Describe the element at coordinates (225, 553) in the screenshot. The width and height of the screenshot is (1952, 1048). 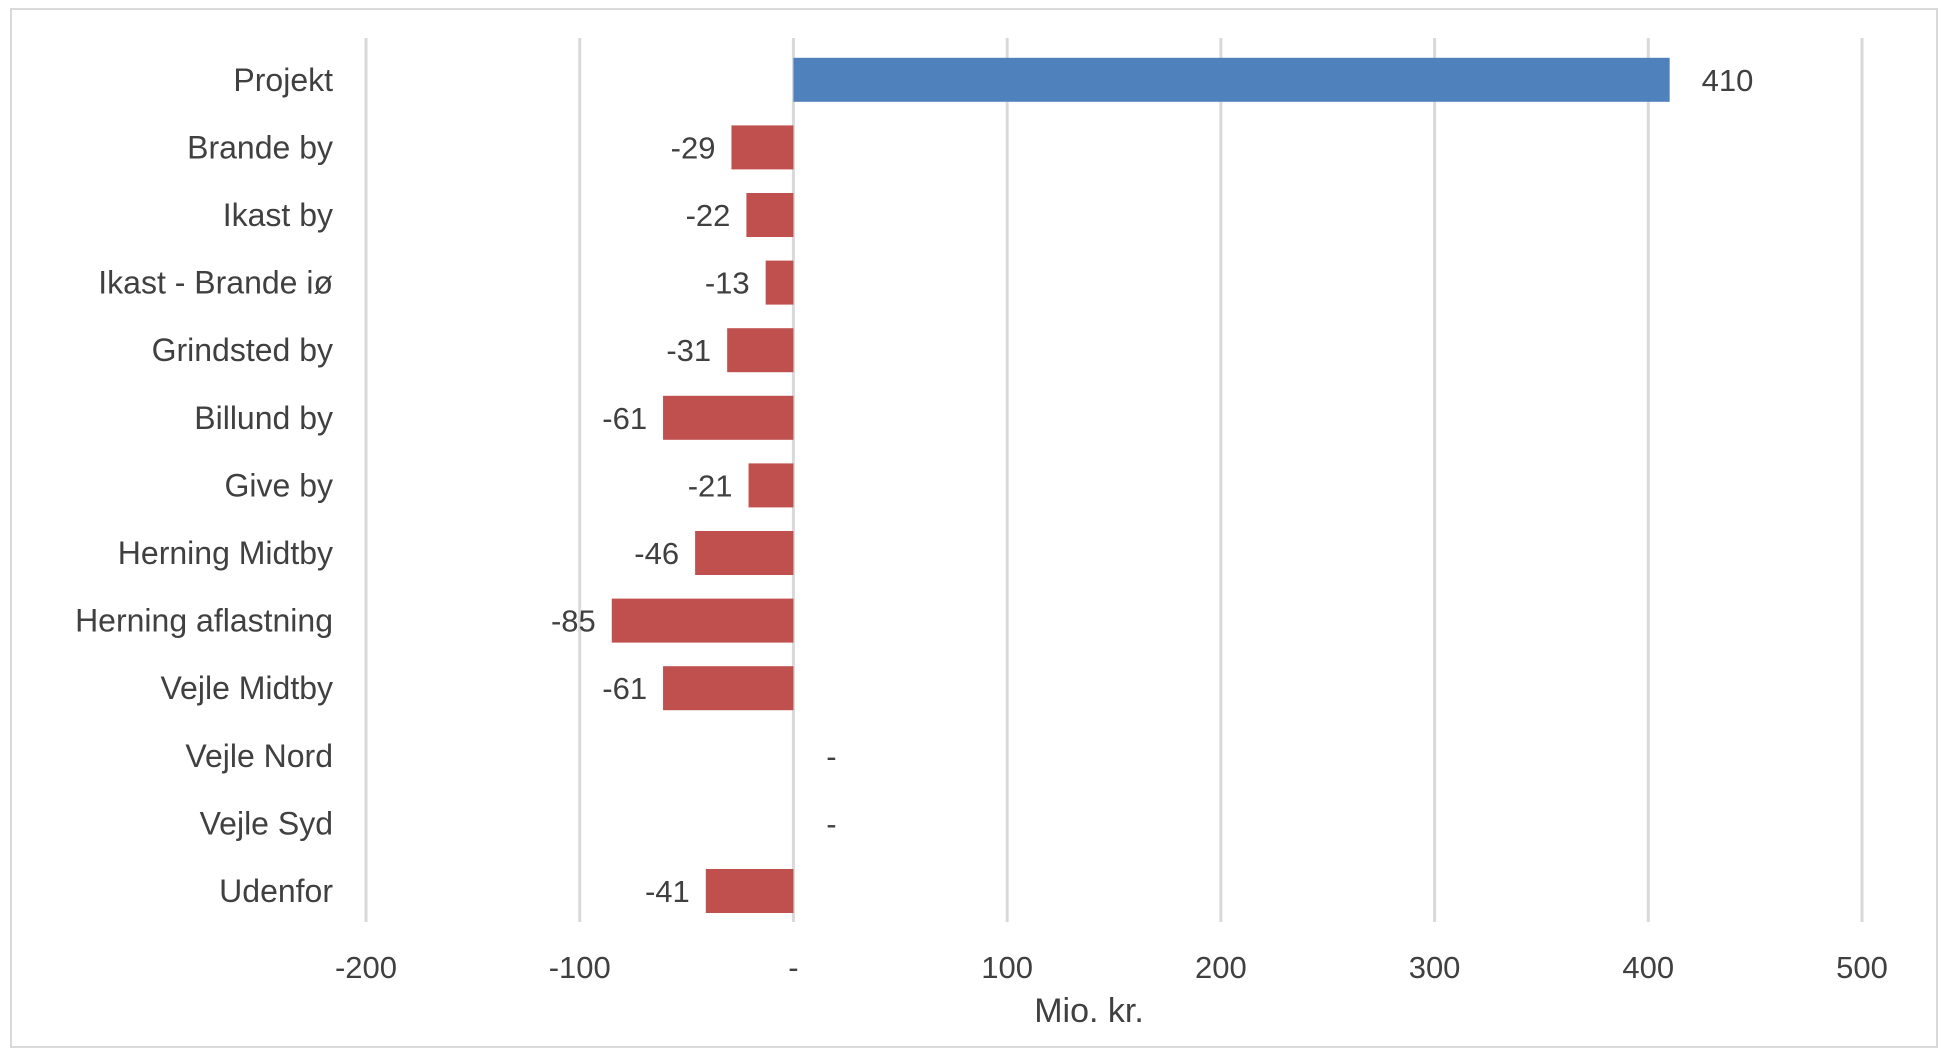
I see `category-label: Herning Midtby` at that location.